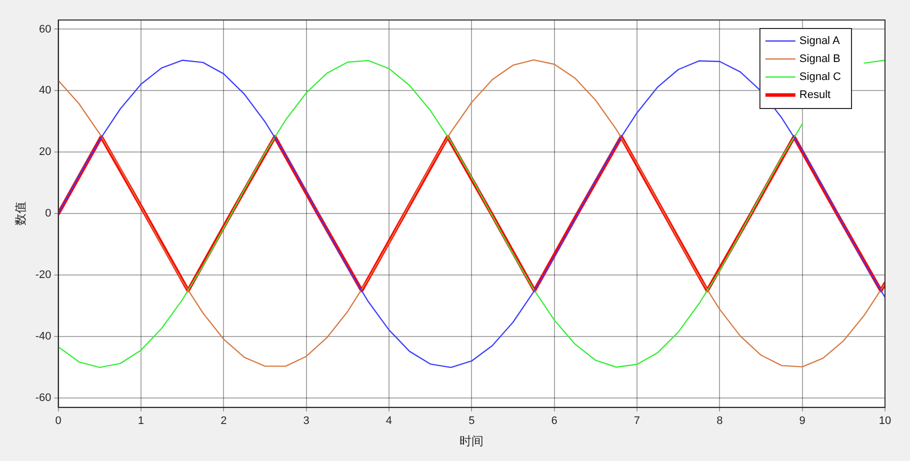  Describe the element at coordinates (43, 336) in the screenshot. I see `y-tick-label: -40` at that location.